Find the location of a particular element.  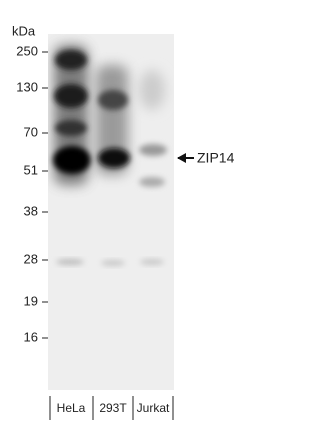

marker-label: 38 is located at coordinates (31, 210).